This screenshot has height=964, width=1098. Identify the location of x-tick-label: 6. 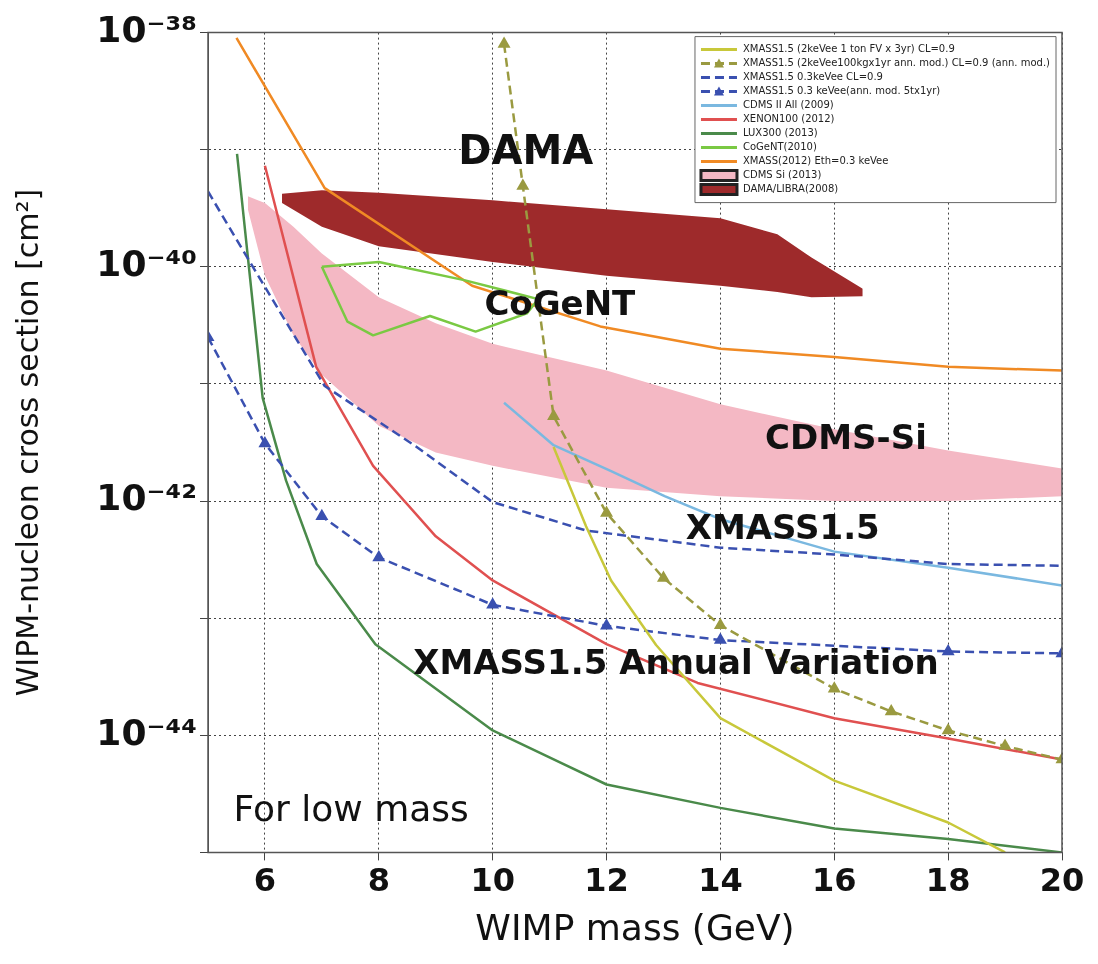
(265, 879).